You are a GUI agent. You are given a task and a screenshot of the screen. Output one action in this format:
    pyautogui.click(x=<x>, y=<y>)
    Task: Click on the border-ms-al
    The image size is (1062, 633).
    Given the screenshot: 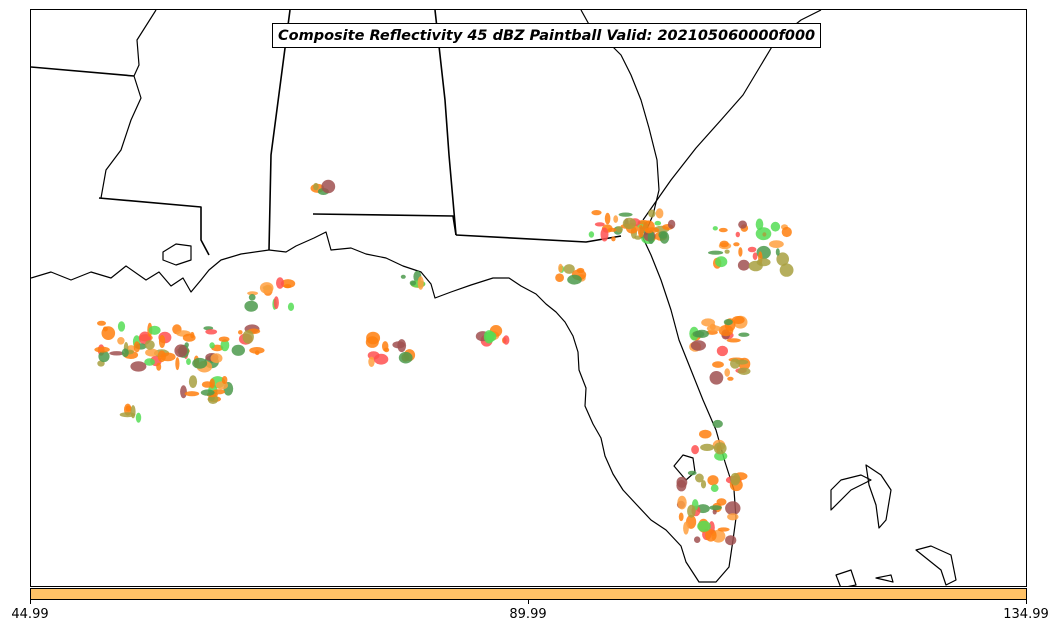 What is the action you would take?
    pyautogui.click(x=279, y=130)
    